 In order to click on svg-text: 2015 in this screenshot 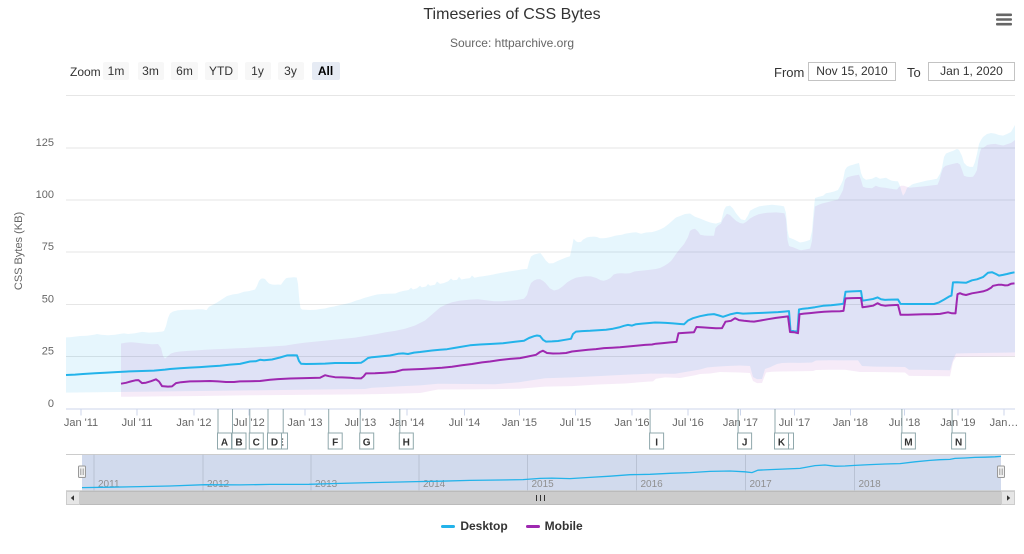, I will do `click(543, 484)`.